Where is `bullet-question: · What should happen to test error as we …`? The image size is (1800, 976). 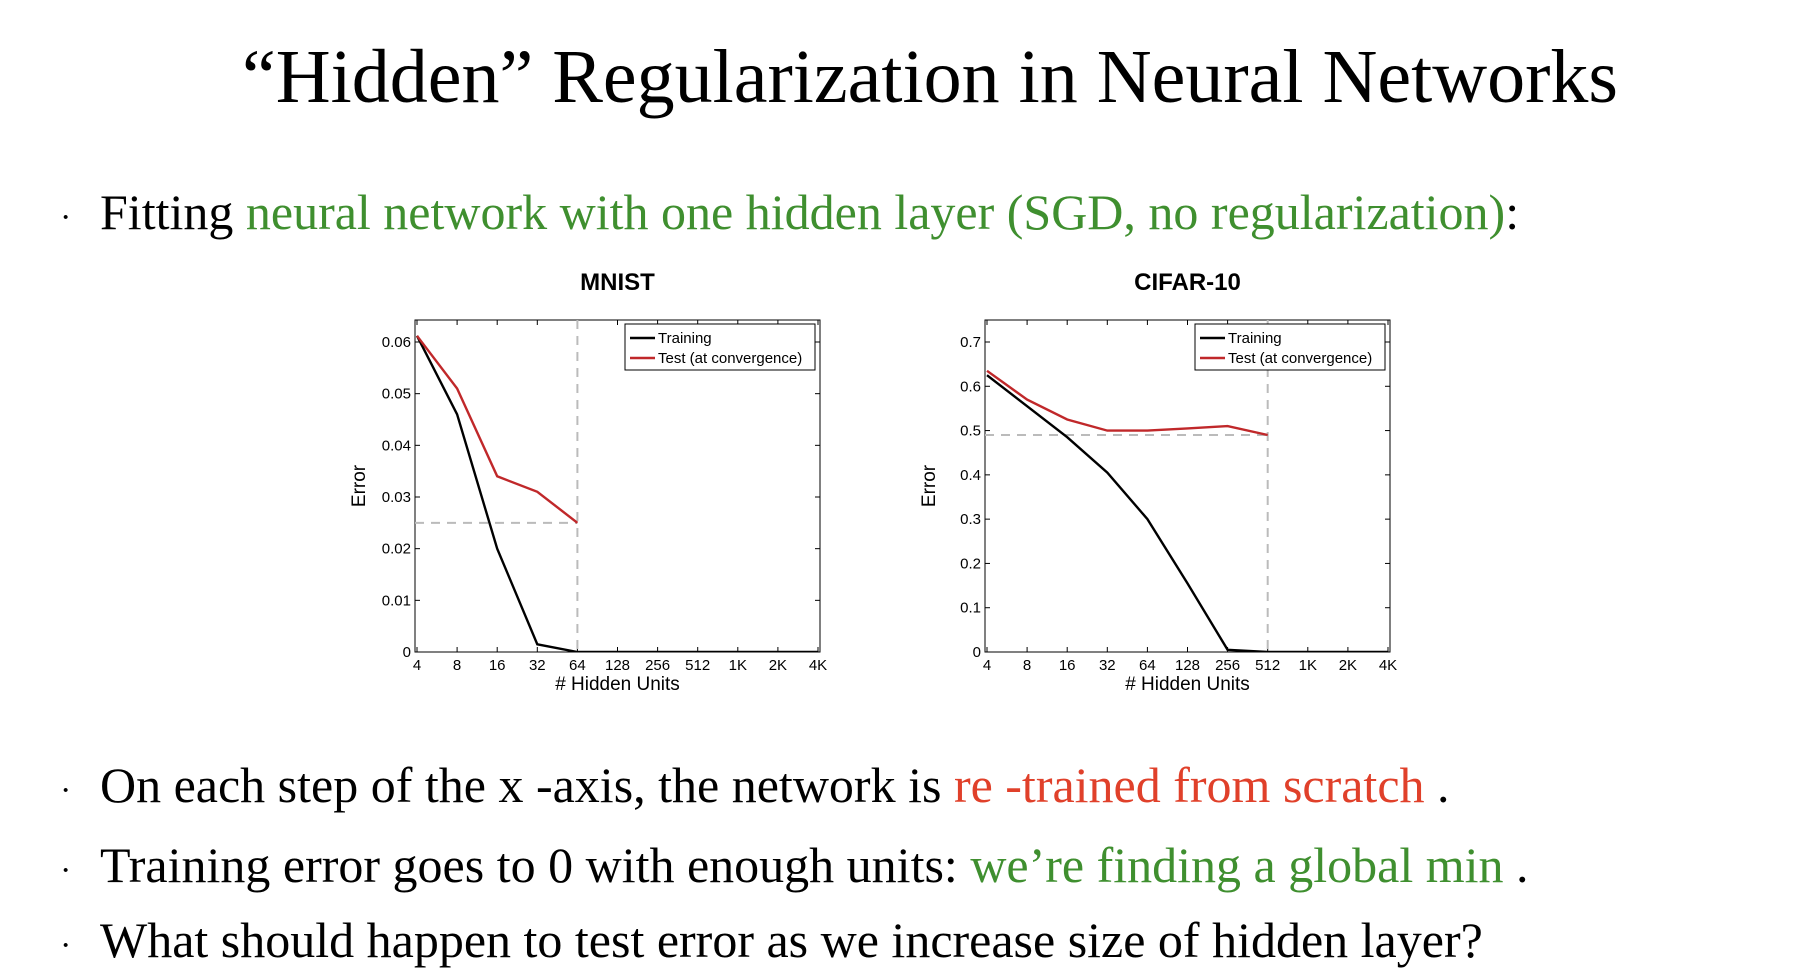 bullet-question: · What should happen to test error as we … is located at coordinates (771, 943).